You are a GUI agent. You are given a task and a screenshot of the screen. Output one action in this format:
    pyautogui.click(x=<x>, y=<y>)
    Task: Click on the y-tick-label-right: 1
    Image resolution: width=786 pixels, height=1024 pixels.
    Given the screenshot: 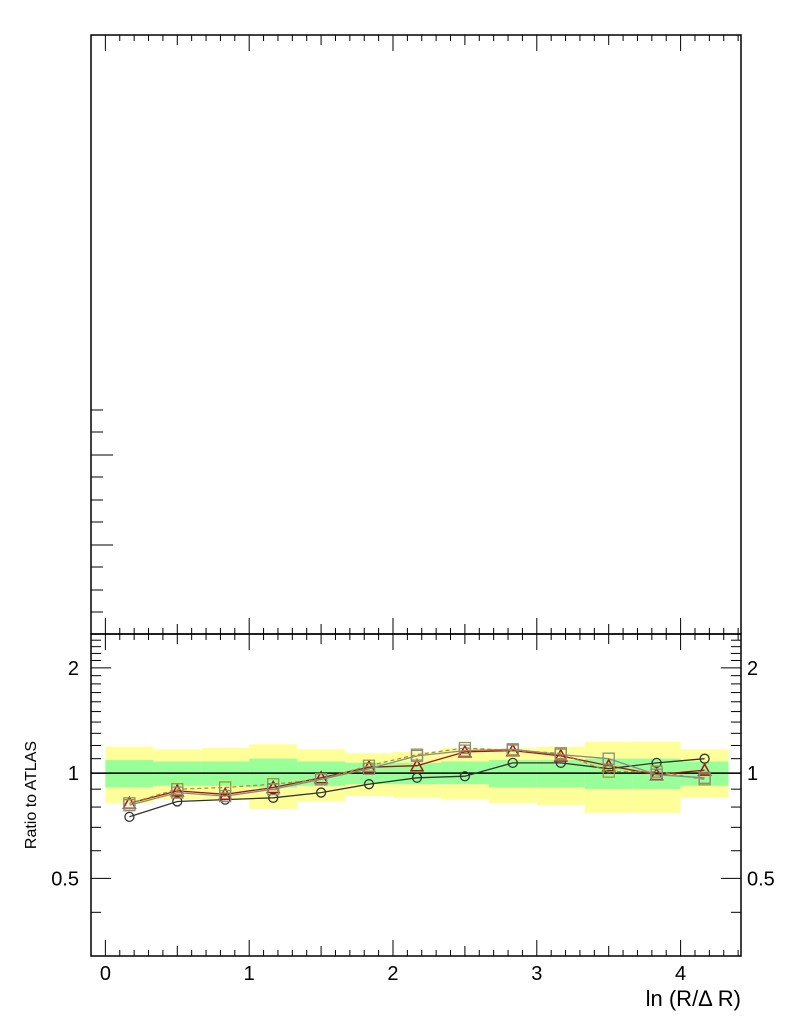 What is the action you would take?
    pyautogui.click(x=752, y=774)
    